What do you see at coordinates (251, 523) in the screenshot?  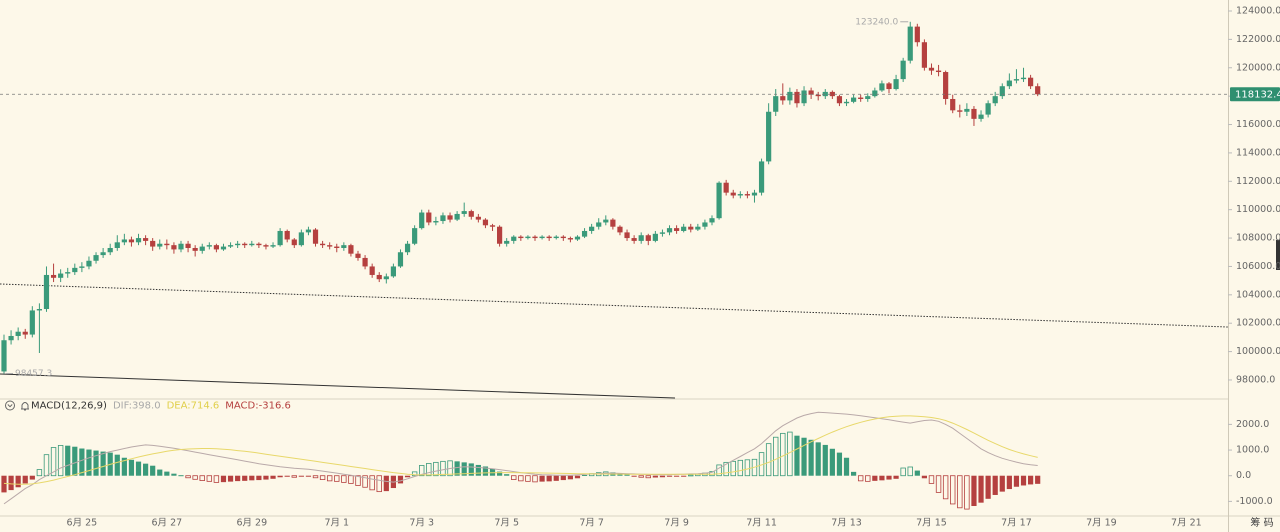 I see `x-tick-label: 6月 29` at bounding box center [251, 523].